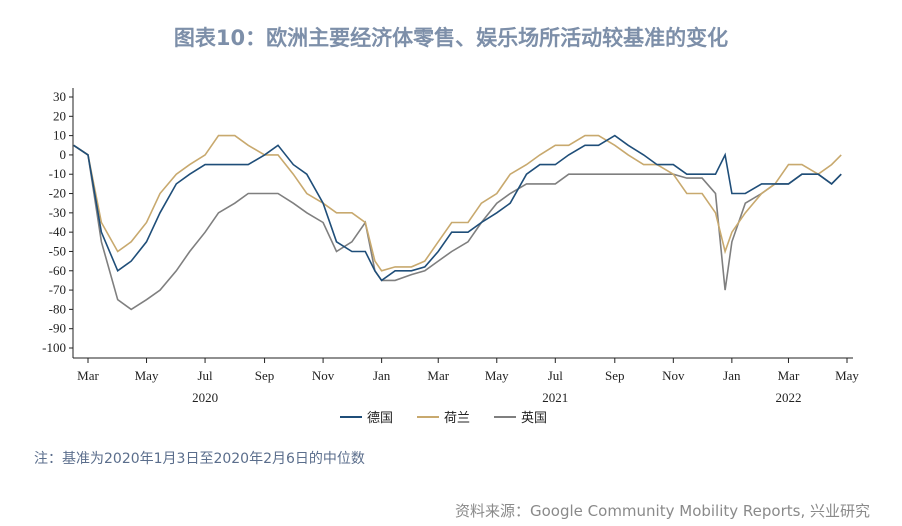 Image resolution: width=902 pixels, height=526 pixels. What do you see at coordinates (57, 173) in the screenshot?
I see `y-tick-label: -10` at bounding box center [57, 173].